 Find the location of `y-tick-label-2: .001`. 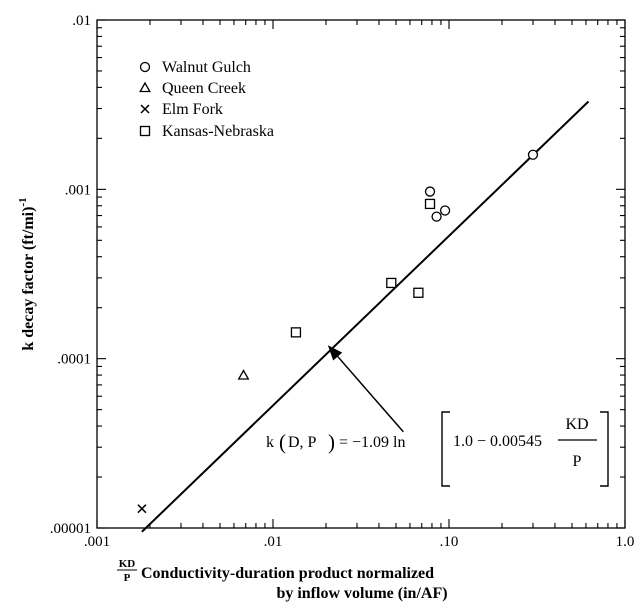

y-tick-label-2: .001 is located at coordinates (78, 190).